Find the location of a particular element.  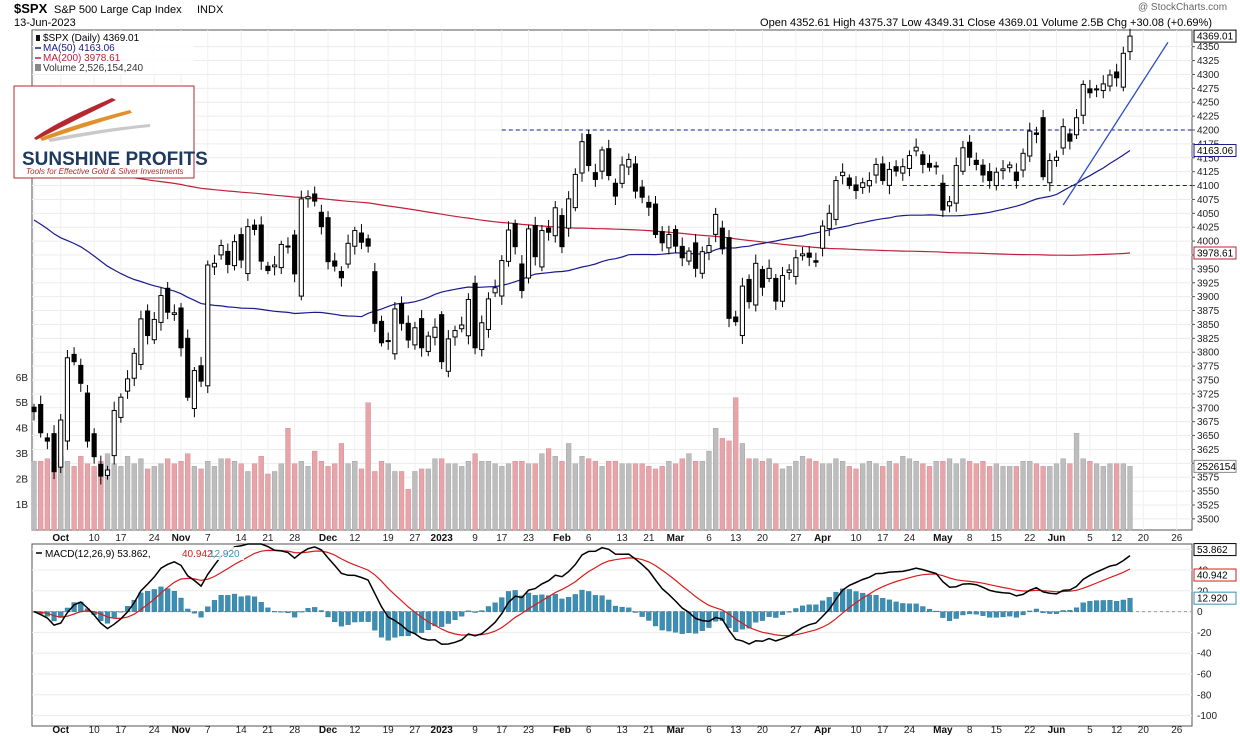

x-tick-label: 2023 is located at coordinates (442, 730).